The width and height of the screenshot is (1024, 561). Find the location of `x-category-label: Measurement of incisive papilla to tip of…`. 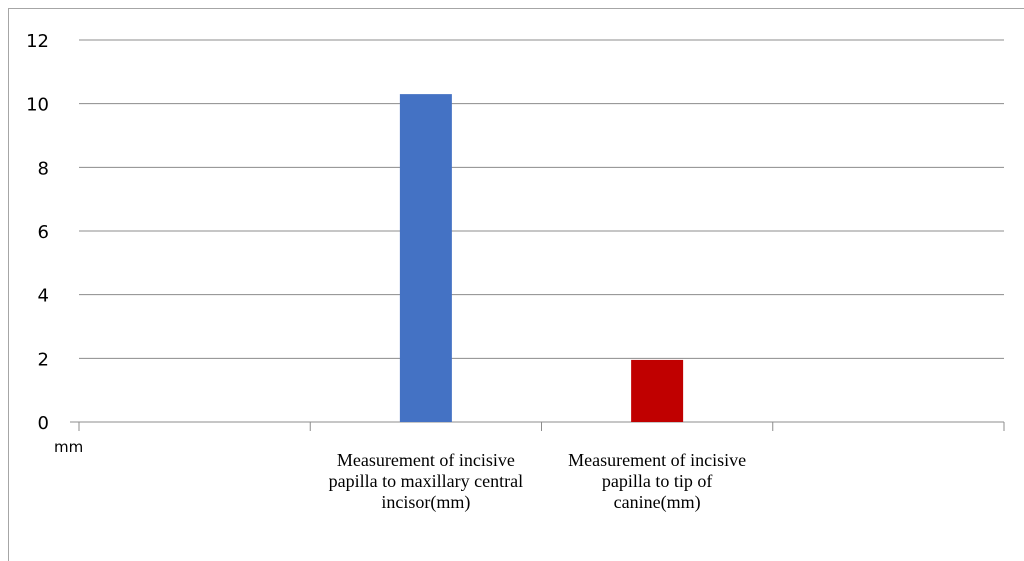

x-category-label: Measurement of incisive papilla to tip of… is located at coordinates (657, 481).